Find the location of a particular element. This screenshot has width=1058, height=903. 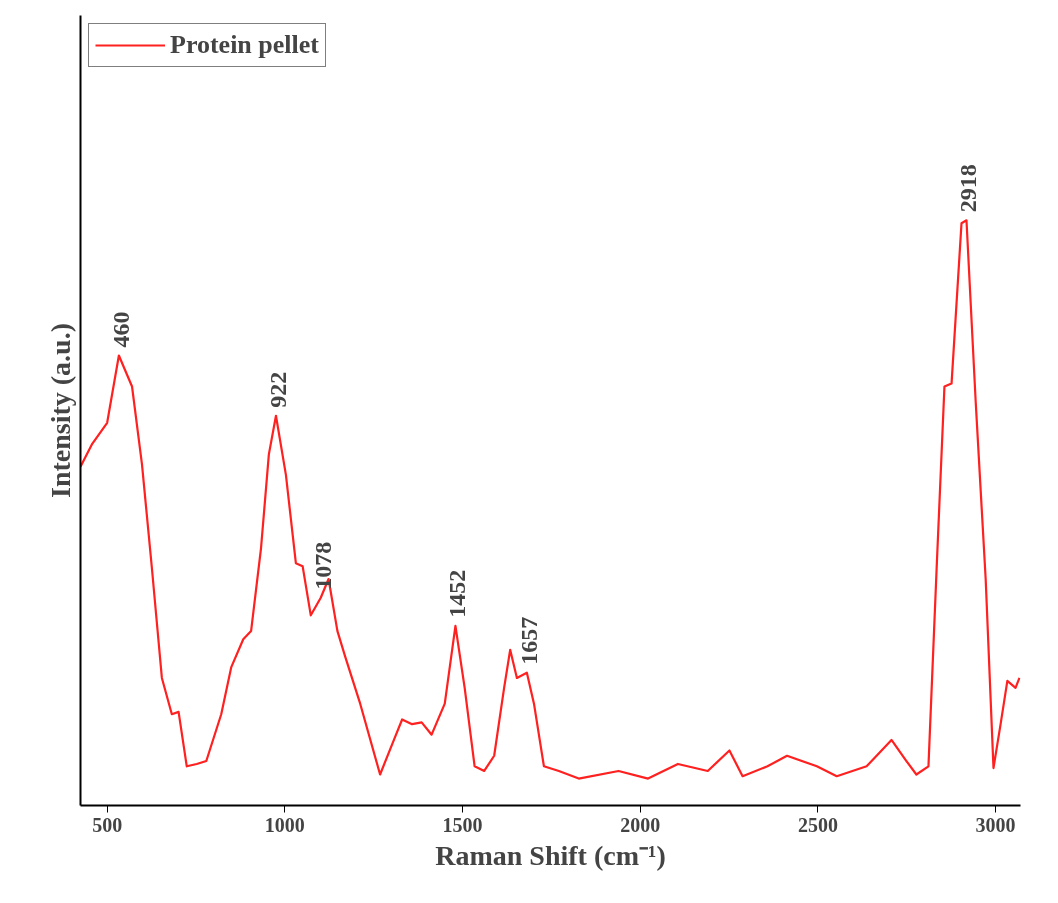

y-axis-title: Intensity (a.u.) is located at coordinates (60, 410).